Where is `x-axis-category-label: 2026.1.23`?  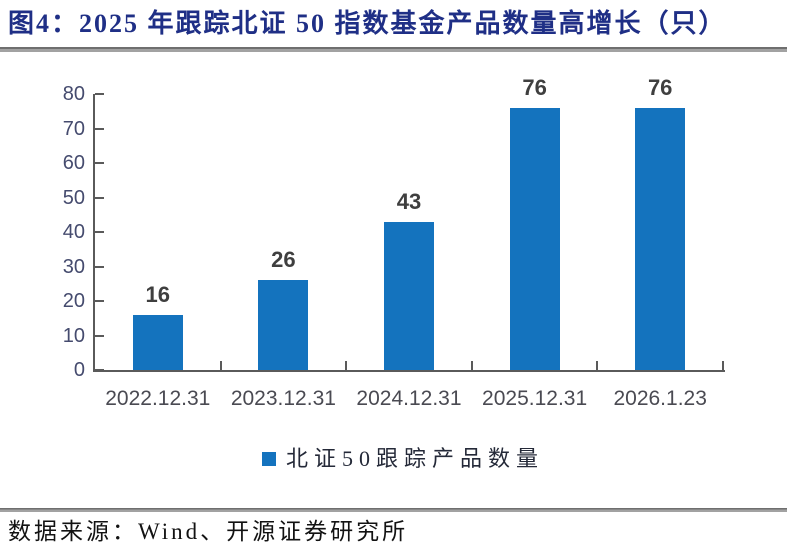
x-axis-category-label: 2026.1.23 is located at coordinates (660, 398).